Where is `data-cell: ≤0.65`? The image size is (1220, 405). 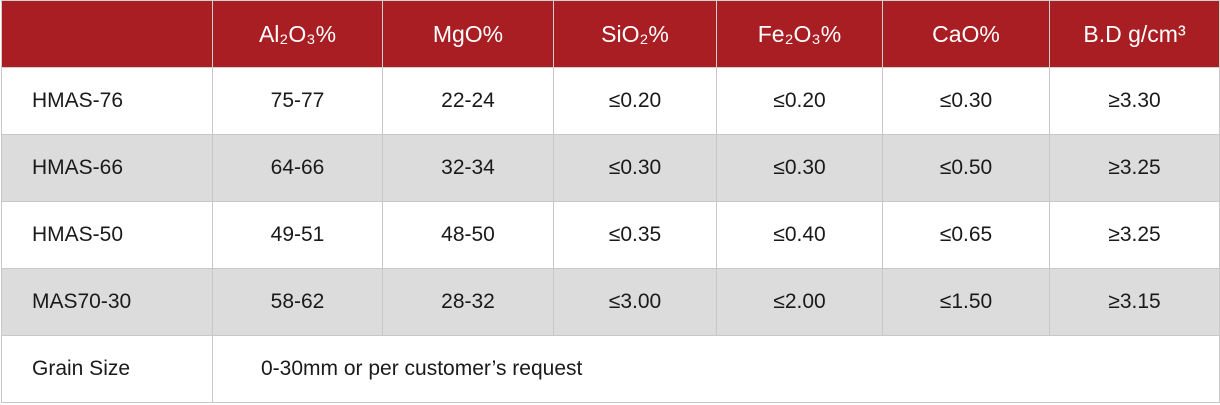
data-cell: ≤0.65 is located at coordinates (966, 235).